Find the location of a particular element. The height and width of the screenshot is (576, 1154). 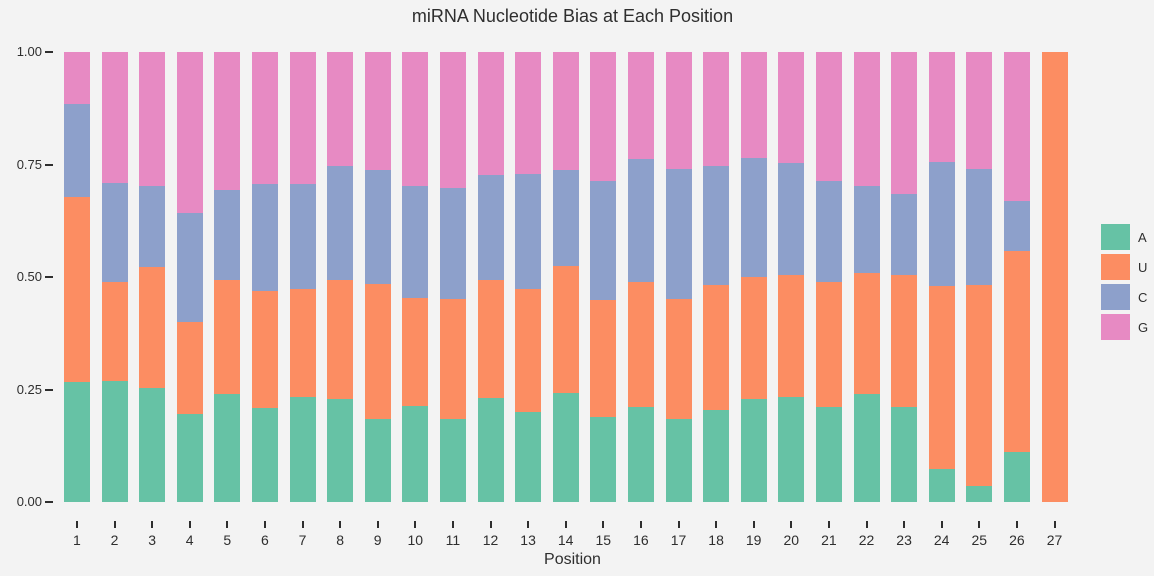

bar-10-segment-A is located at coordinates (415, 454).